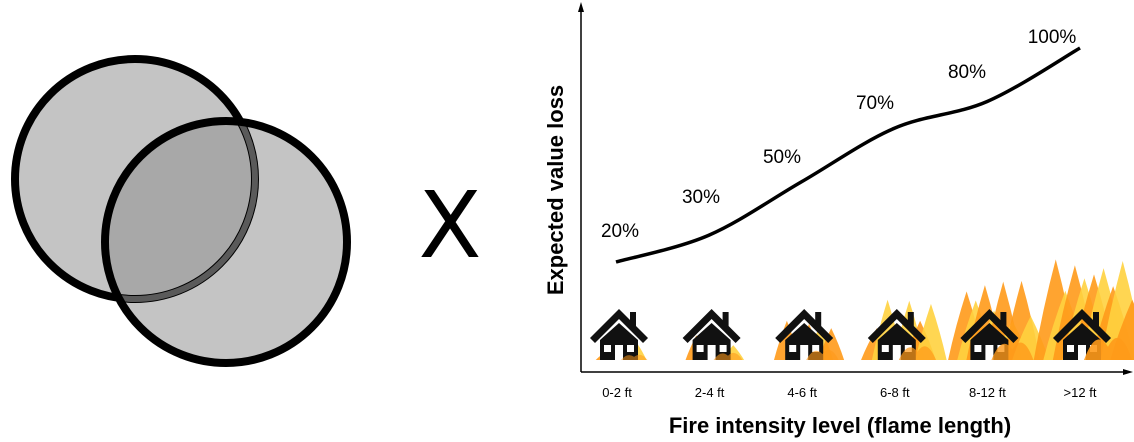 The width and height of the screenshot is (1134, 442). I want to click on x-tick-label: 2-4 ft, so click(710, 392).